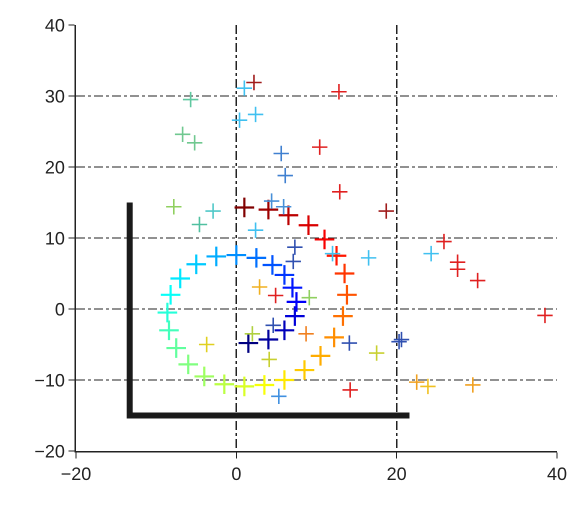  Describe the element at coordinates (49, 380) in the screenshot. I see `y-tick-label: −10` at that location.